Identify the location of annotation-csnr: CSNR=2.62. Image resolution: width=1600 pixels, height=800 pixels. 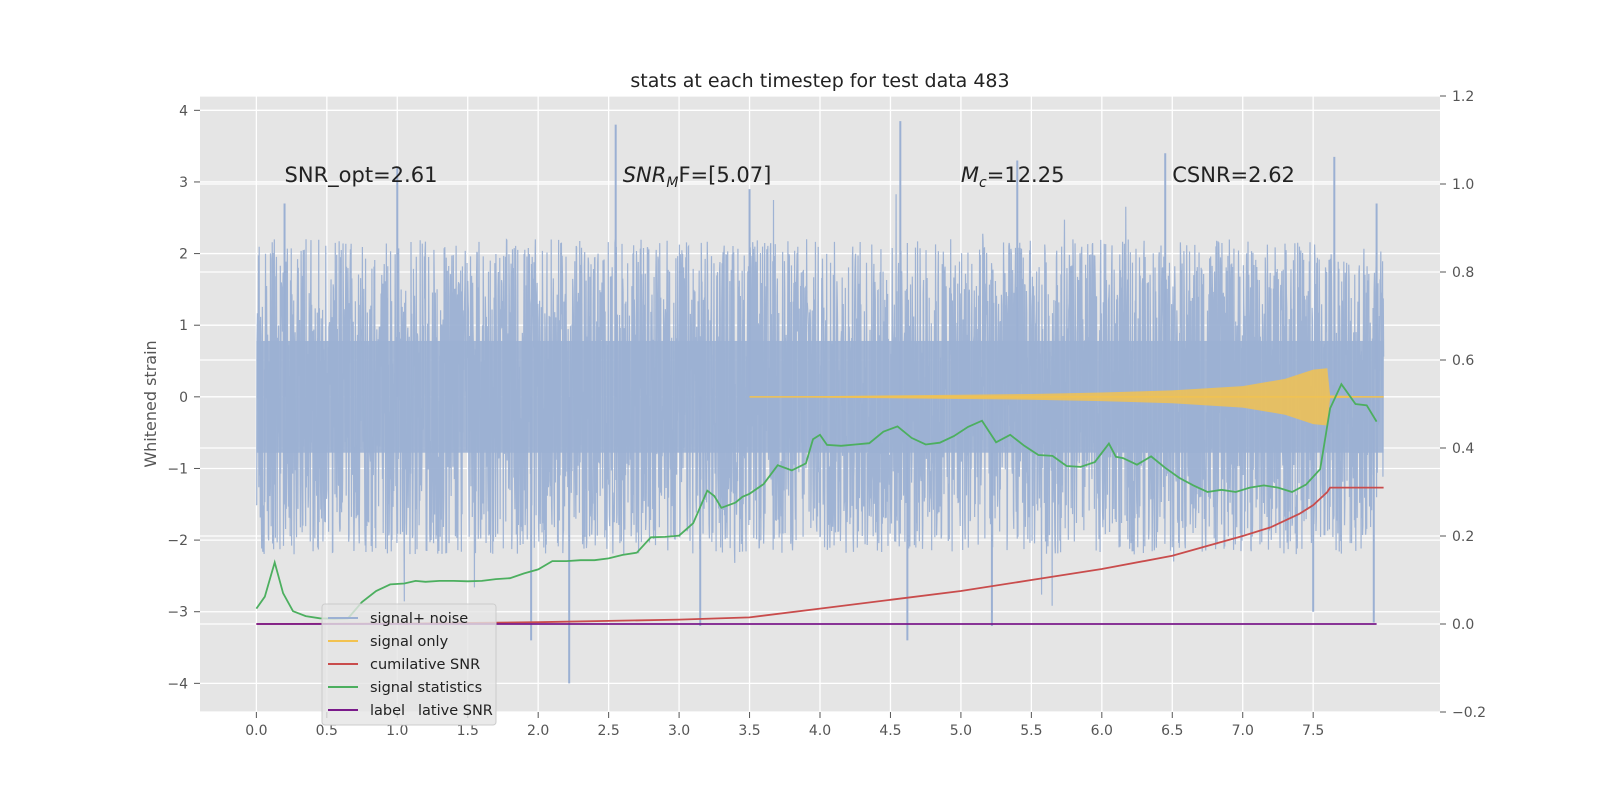
(1233, 175).